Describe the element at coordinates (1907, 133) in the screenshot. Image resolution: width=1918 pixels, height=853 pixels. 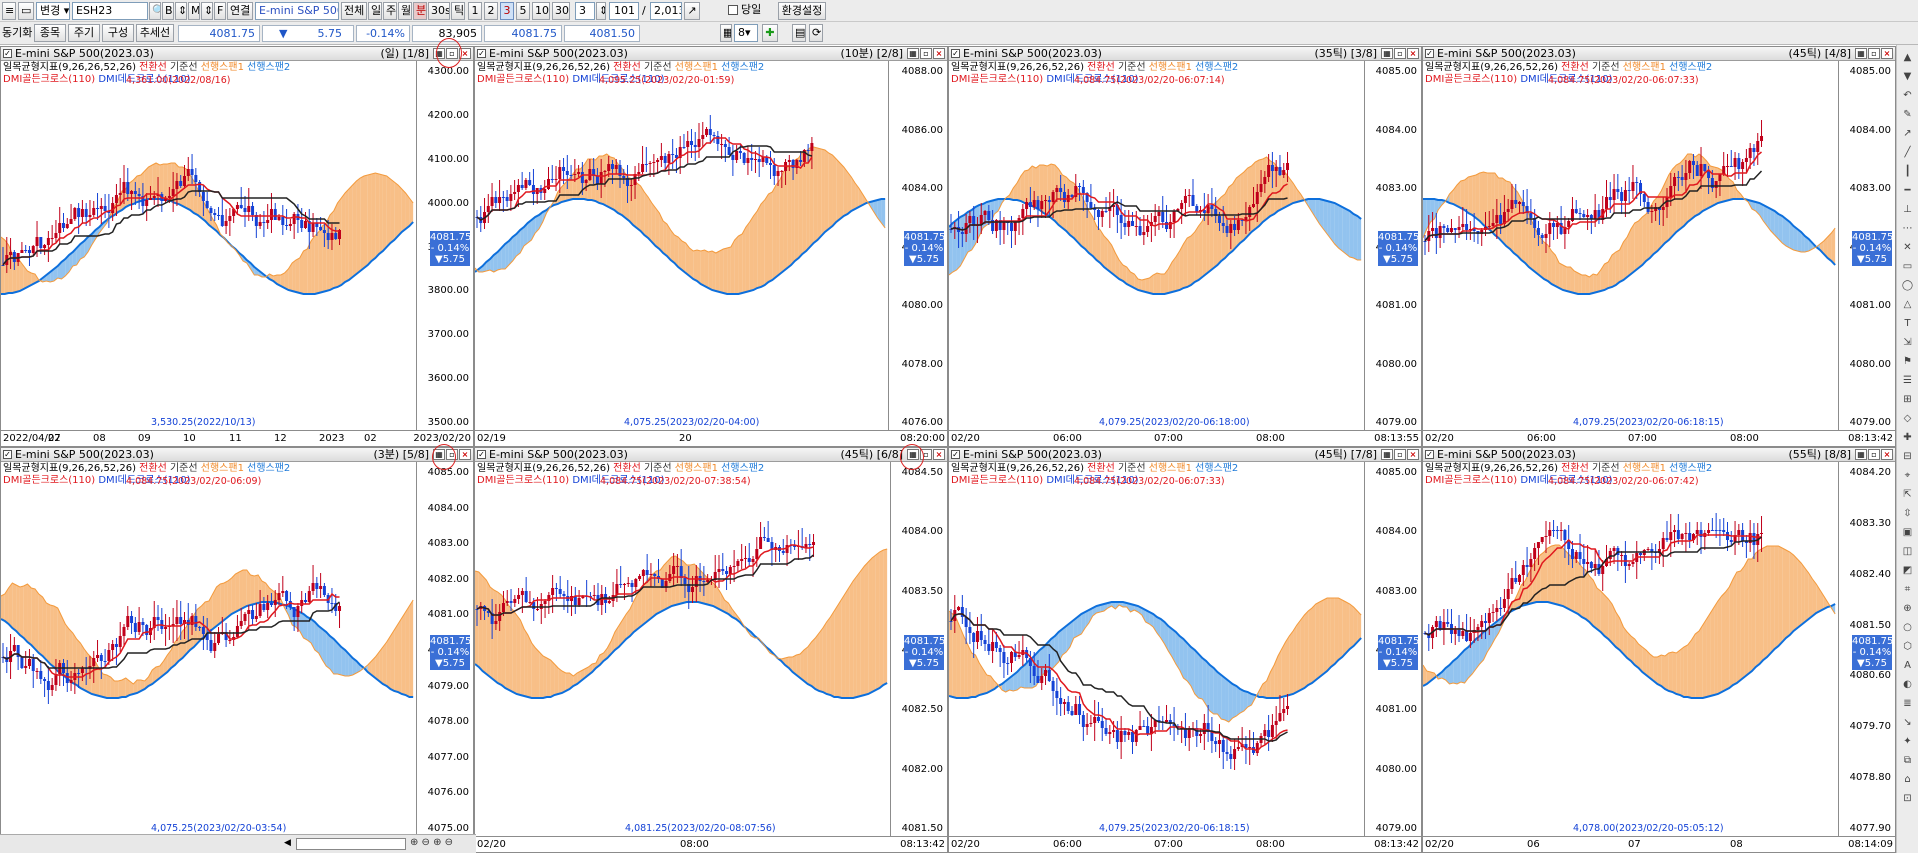
I see `draw-tool-icon: ↗` at that location.